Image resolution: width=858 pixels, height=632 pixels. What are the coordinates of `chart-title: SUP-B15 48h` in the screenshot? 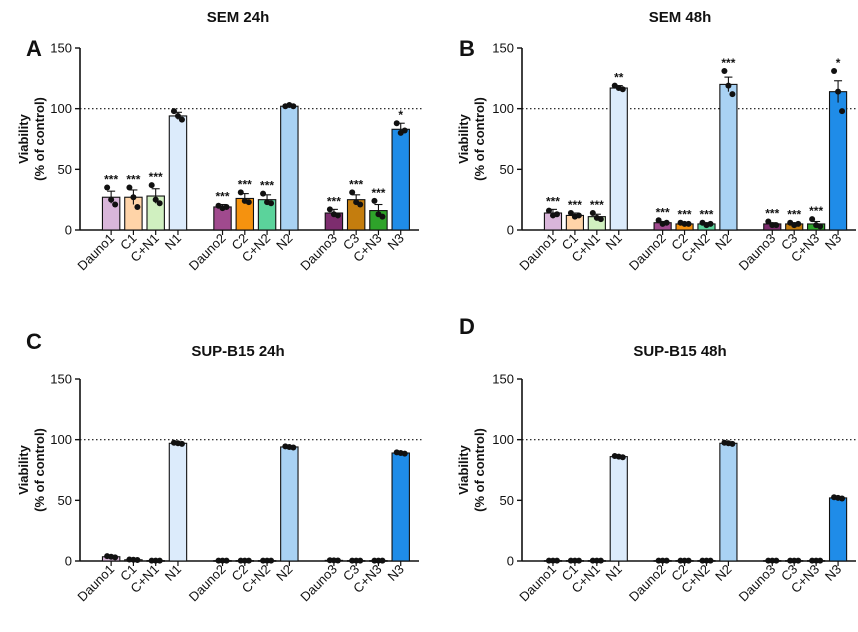 It's located at (679, 351).